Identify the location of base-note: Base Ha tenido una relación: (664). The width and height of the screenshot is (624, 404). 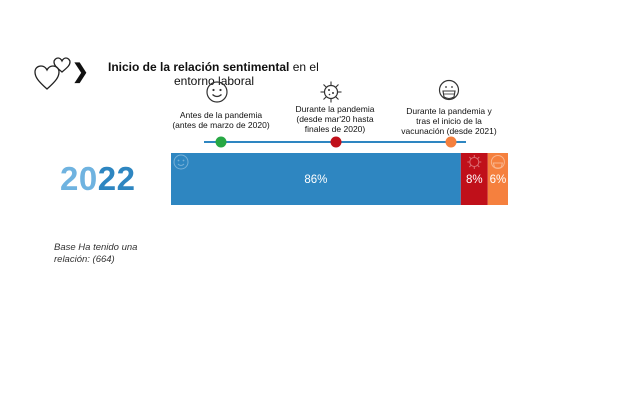
(96, 253).